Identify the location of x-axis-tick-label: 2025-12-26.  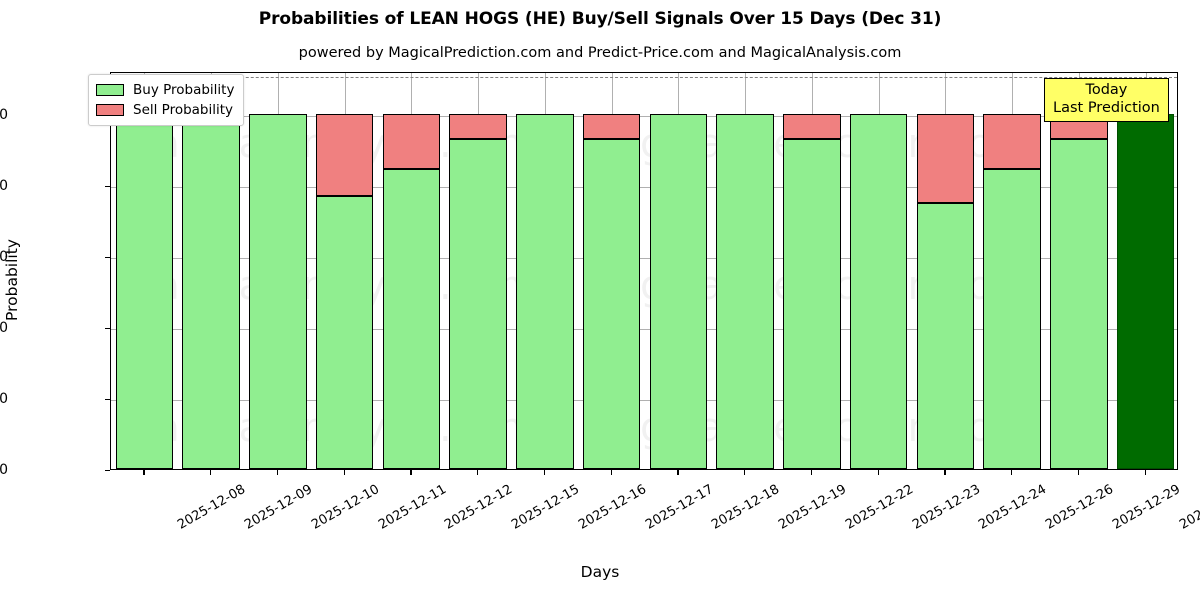
(1080, 507).